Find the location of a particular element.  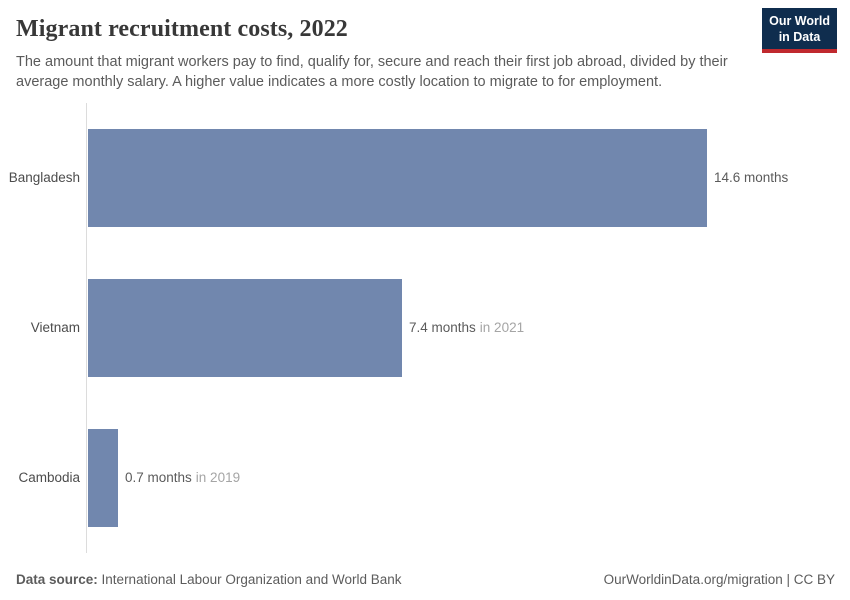

category-label: Cambodia is located at coordinates (49, 478).